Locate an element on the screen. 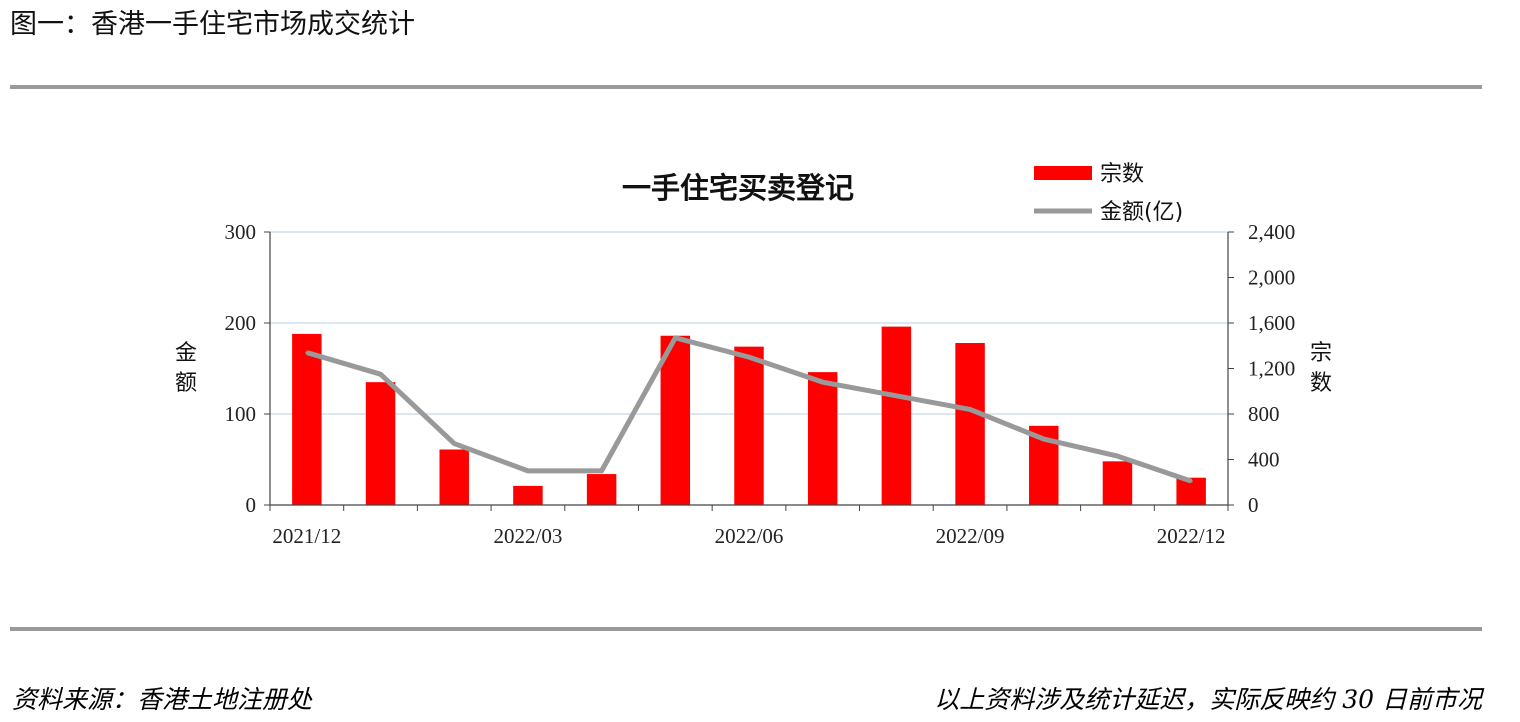 Image resolution: width=1520 pixels, height=722 pixels. left-tick-label: 0 is located at coordinates (251, 505).